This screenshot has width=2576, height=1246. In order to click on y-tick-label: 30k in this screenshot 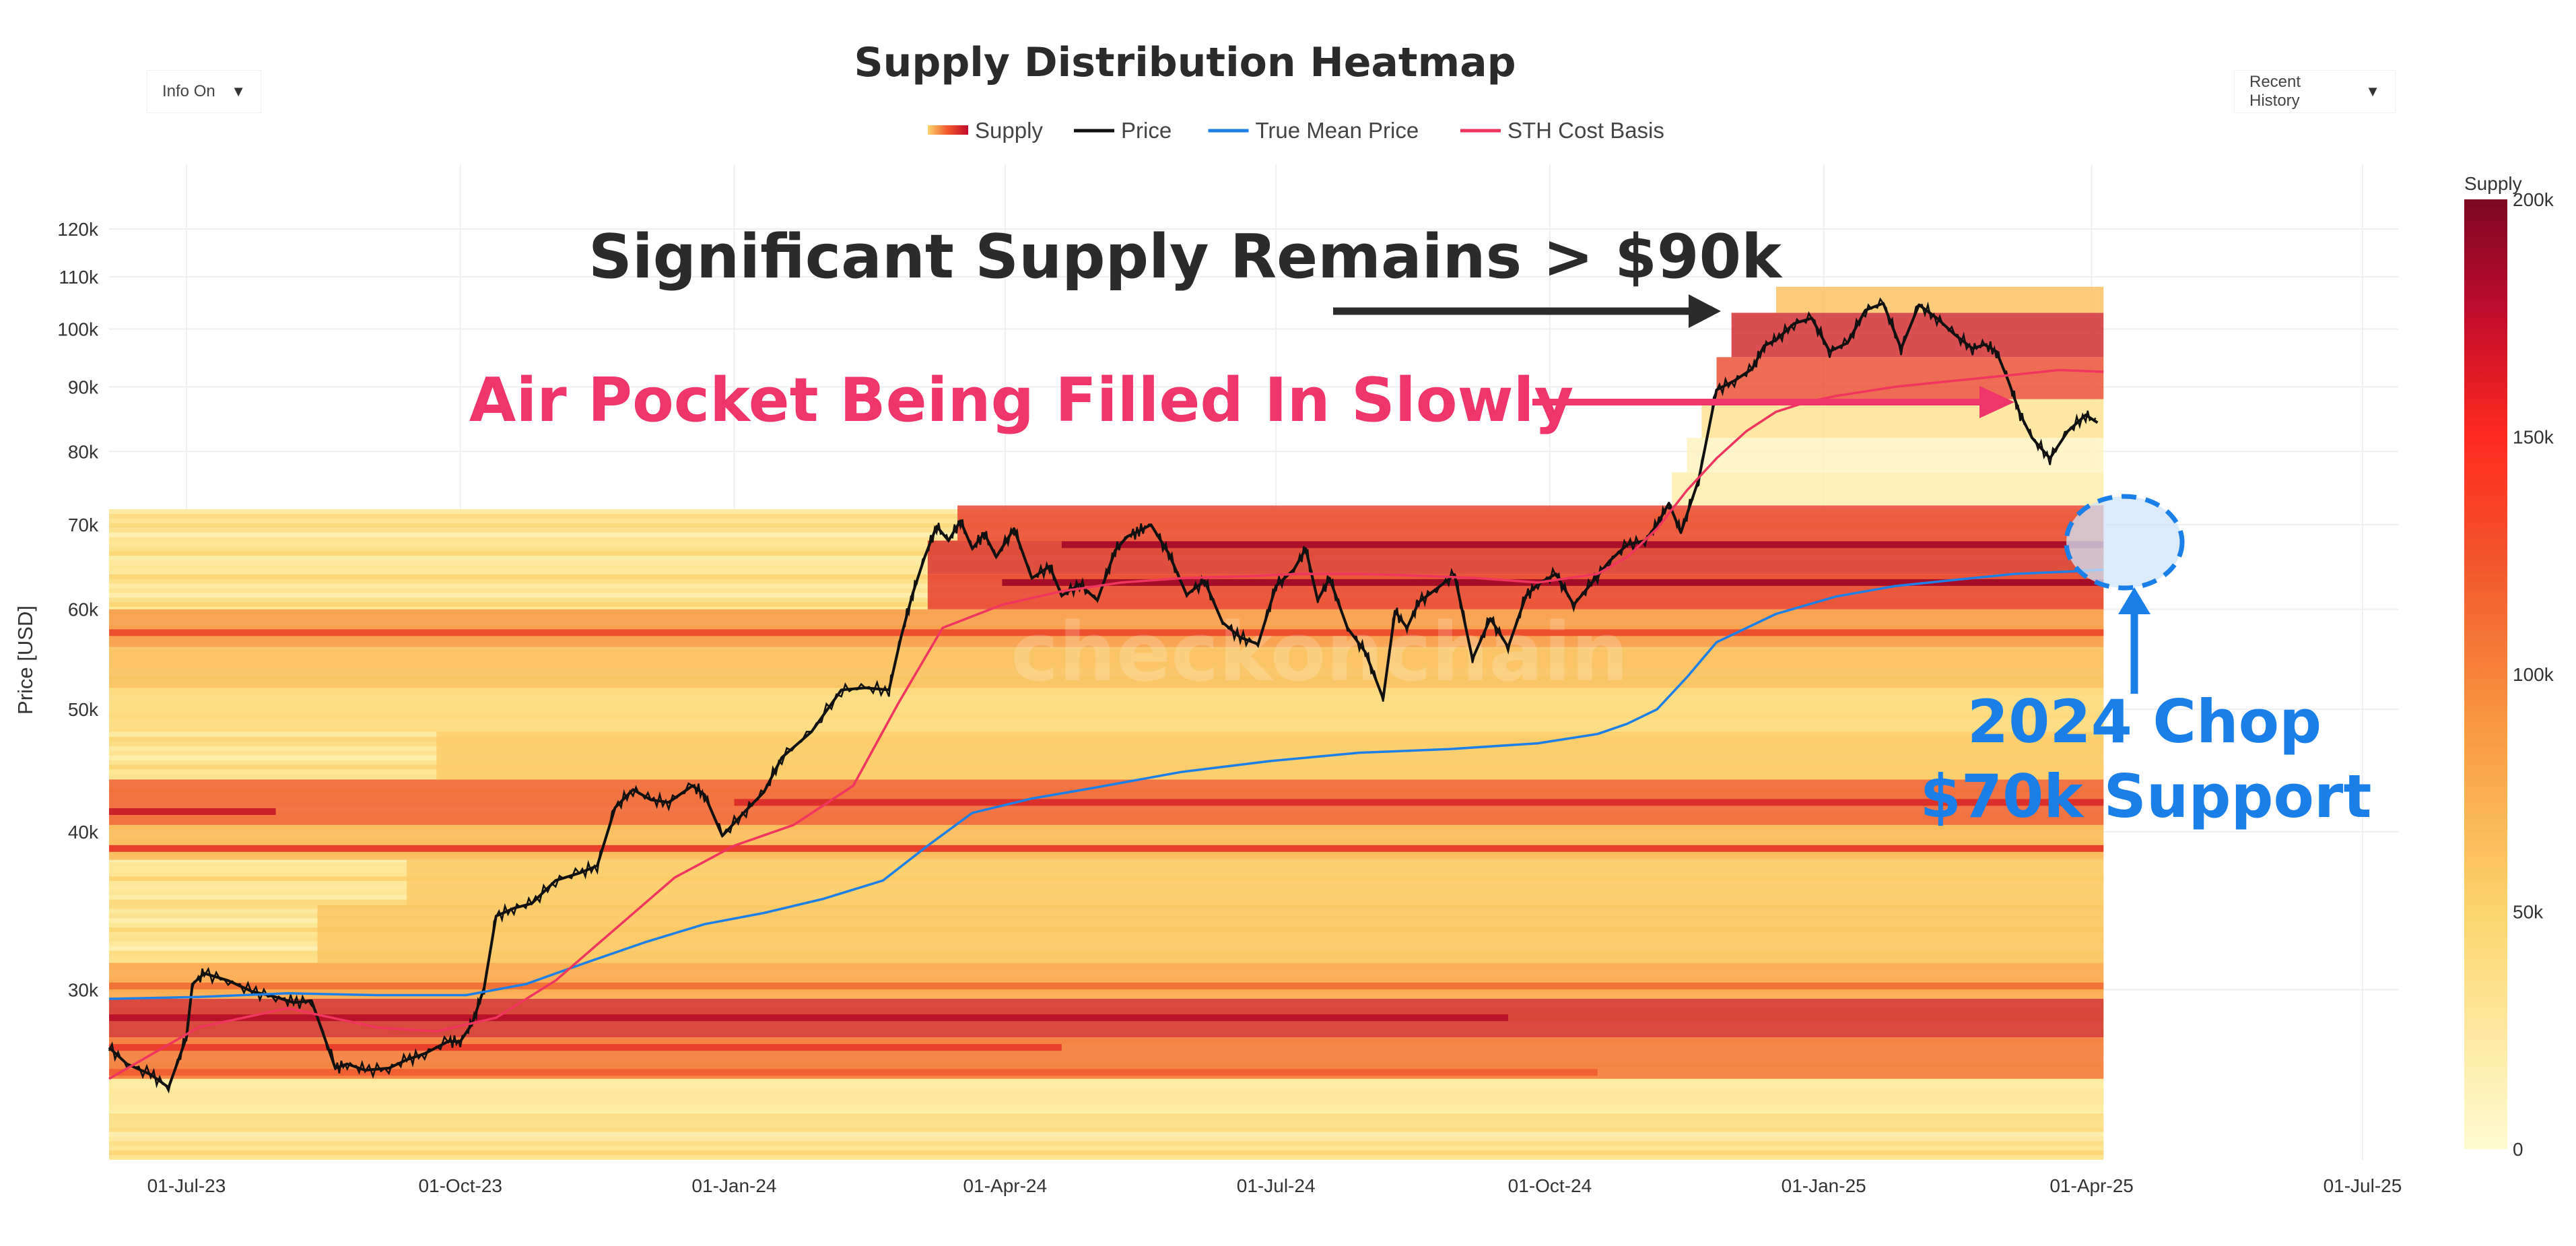, I will do `click(84, 989)`.